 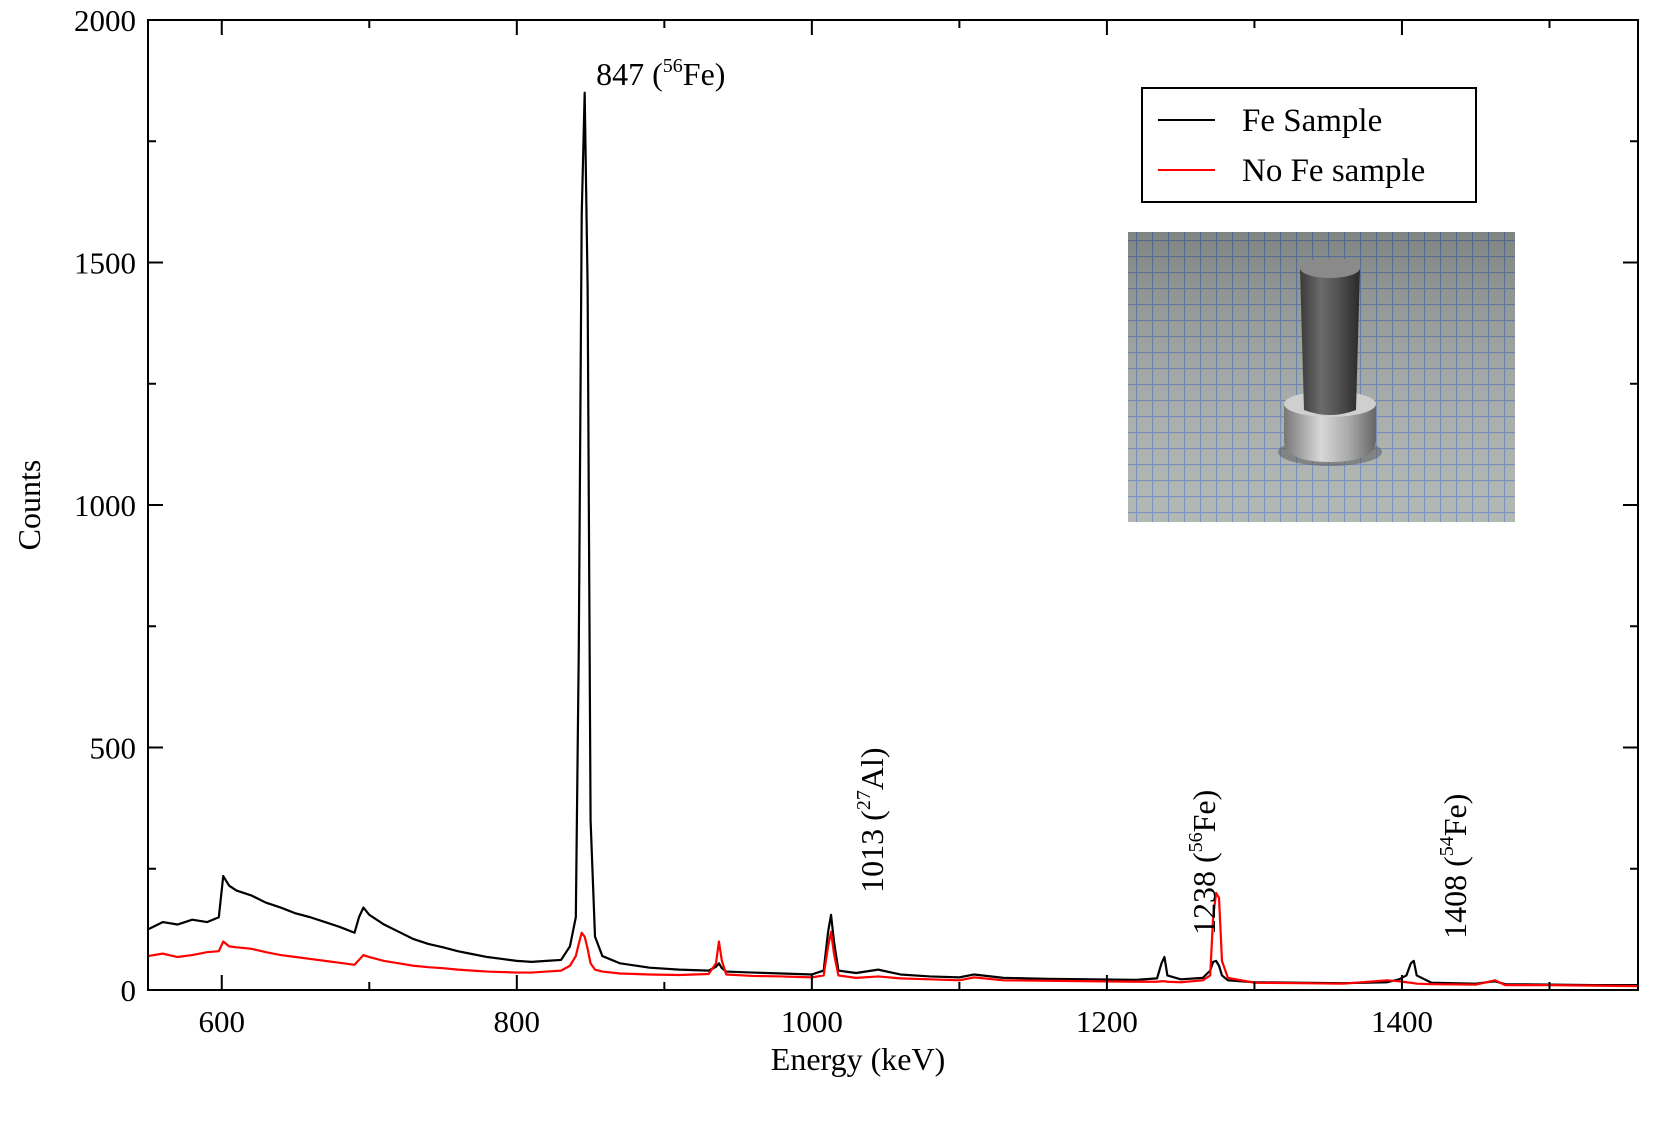 What do you see at coordinates (105, 20) in the screenshot?
I see `y-tick-label: 2000` at bounding box center [105, 20].